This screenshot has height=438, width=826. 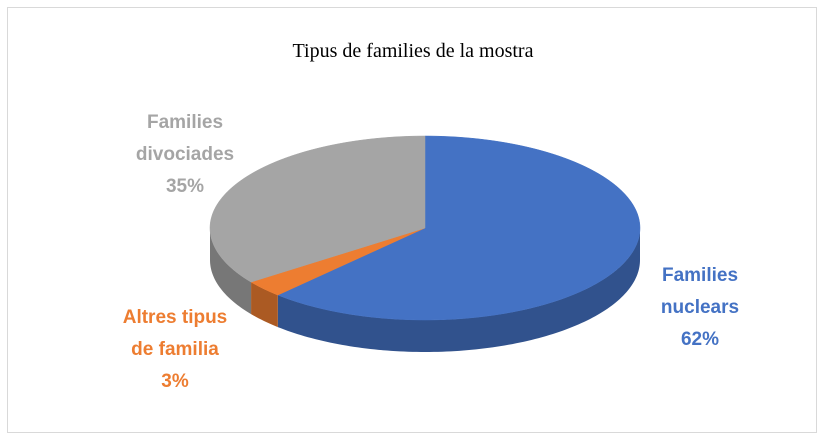 What do you see at coordinates (185, 138) in the screenshot?
I see `category-label: Families divociades` at bounding box center [185, 138].